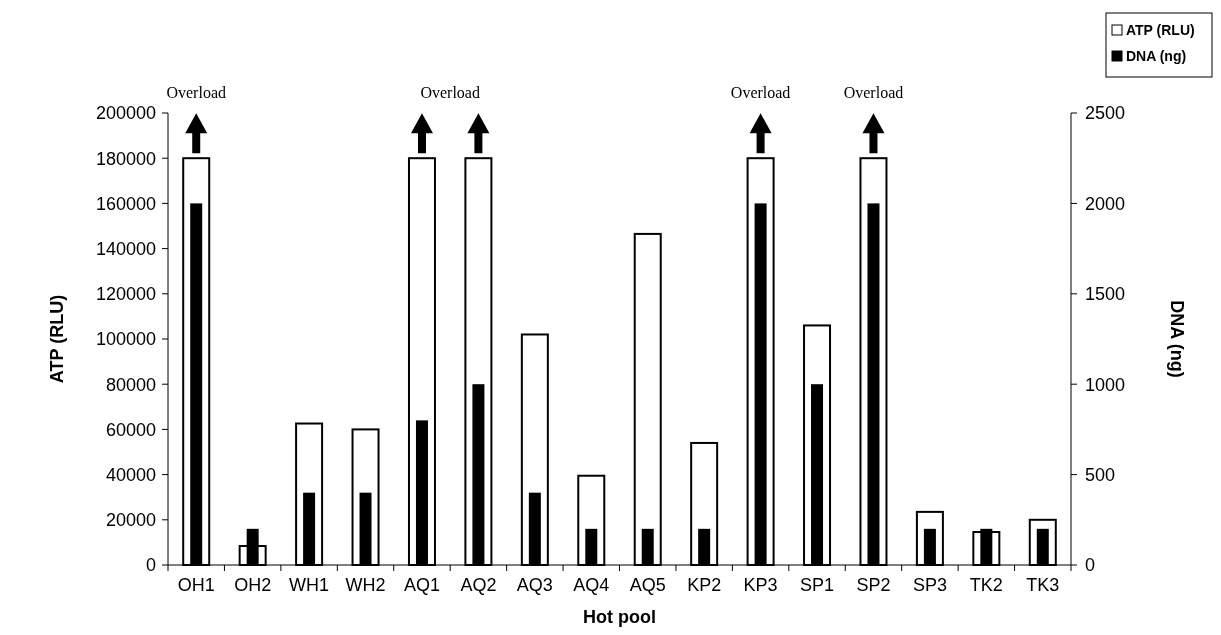 The height and width of the screenshot is (635, 1221). What do you see at coordinates (534, 585) in the screenshot?
I see `x-tick-label: AQ3` at bounding box center [534, 585].